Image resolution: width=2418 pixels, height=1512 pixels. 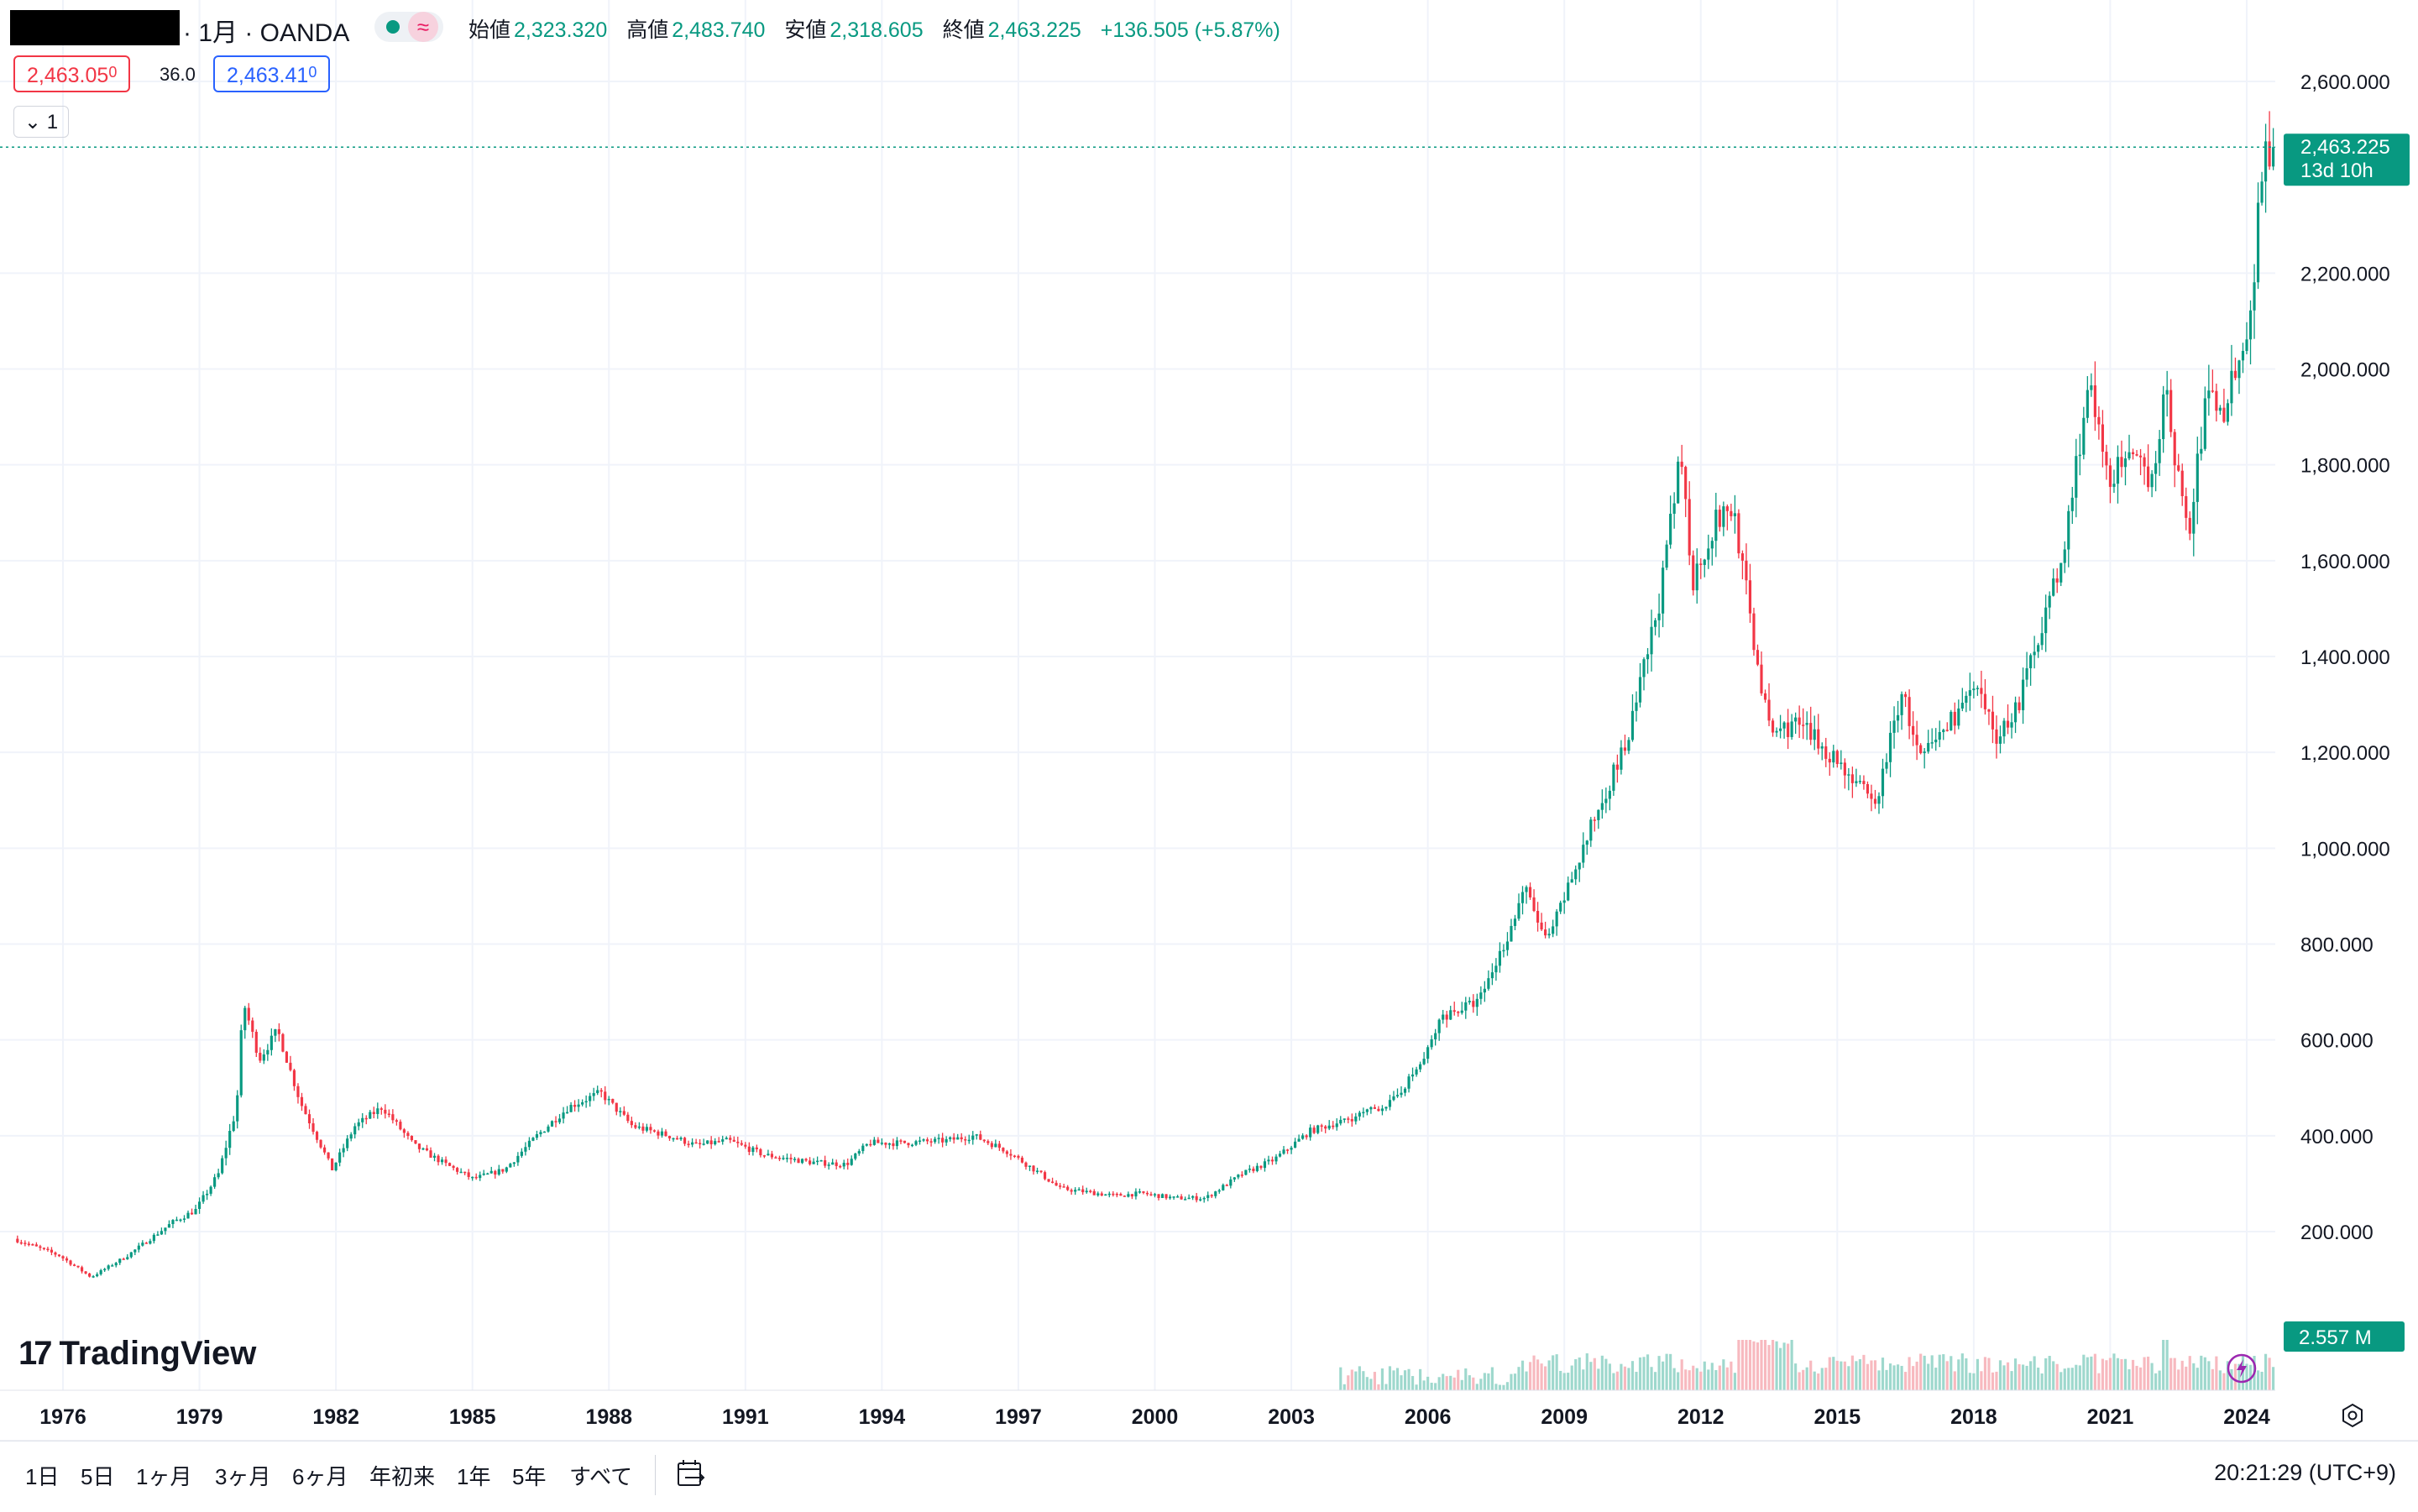 What do you see at coordinates (113, 72) in the screenshot?
I see `sell-price-pip: 0` at bounding box center [113, 72].